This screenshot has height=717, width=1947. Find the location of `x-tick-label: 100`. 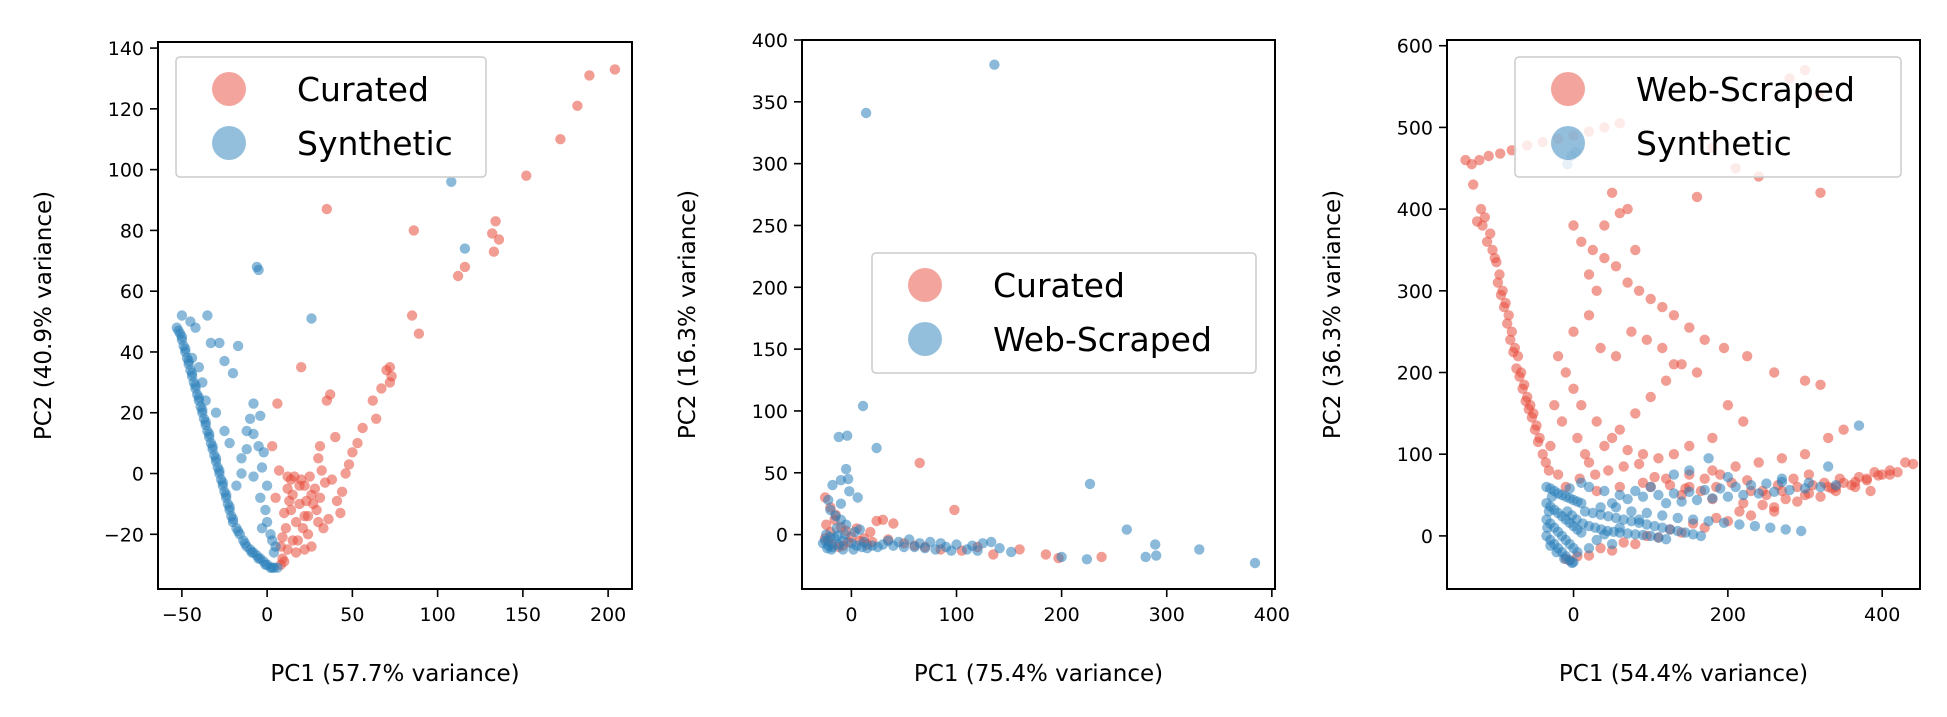

x-tick-label: 100 is located at coordinates (956, 615).